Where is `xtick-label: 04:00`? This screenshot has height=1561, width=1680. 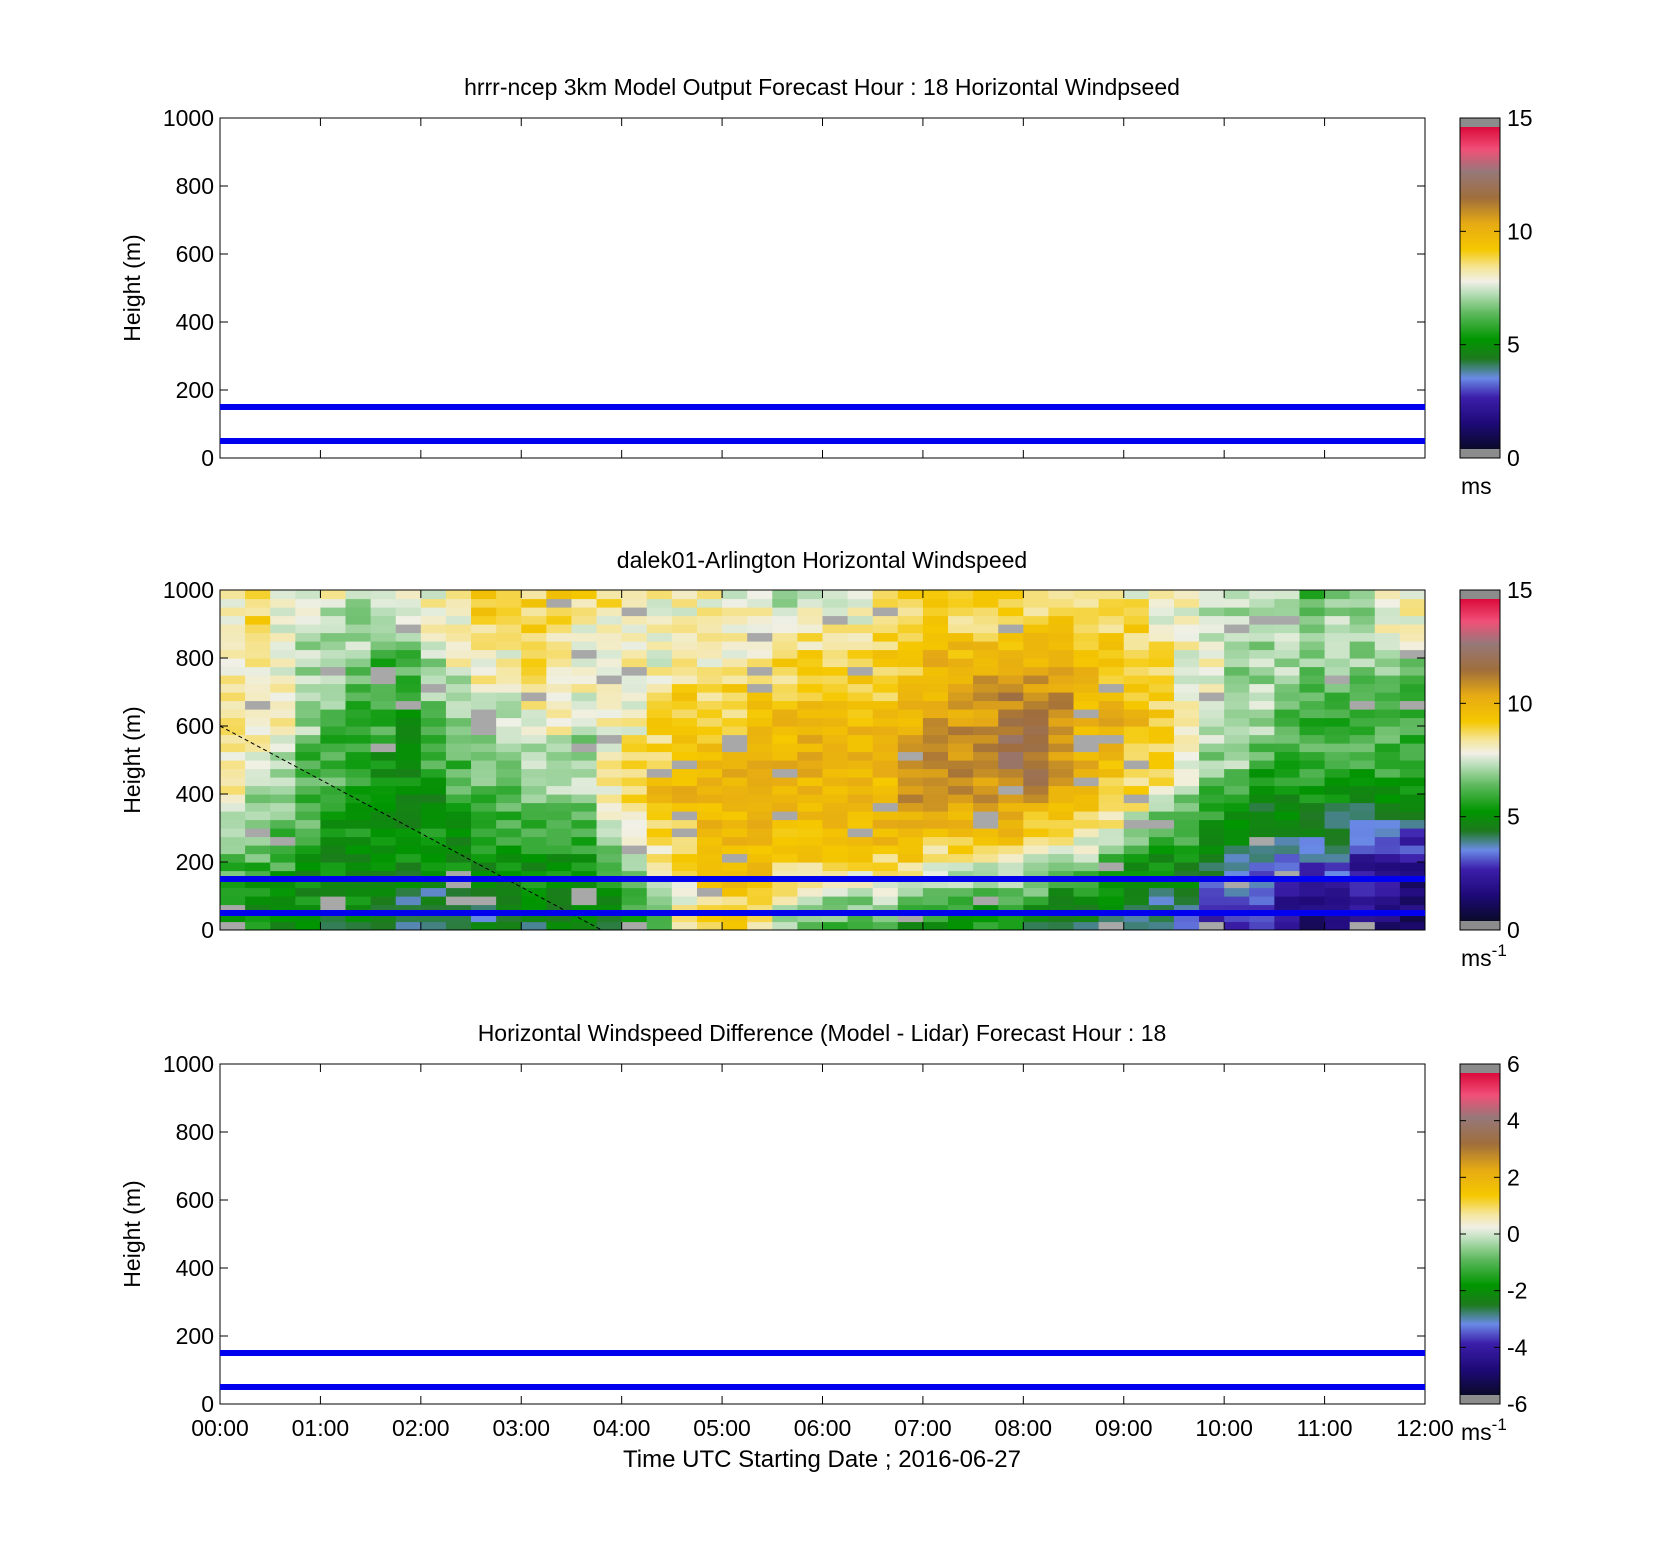
xtick-label: 04:00 is located at coordinates (622, 1428).